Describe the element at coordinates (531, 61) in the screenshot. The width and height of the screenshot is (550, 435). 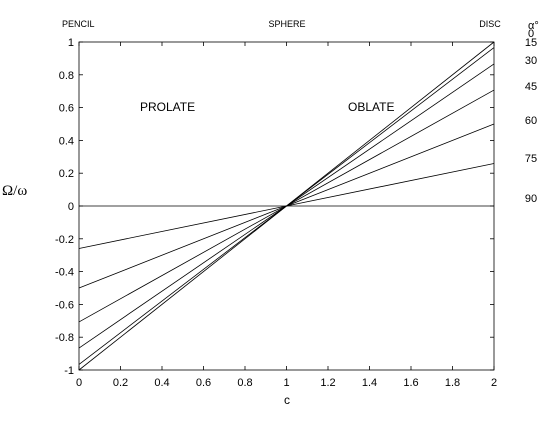
I see `alpha-label-30: 30` at that location.